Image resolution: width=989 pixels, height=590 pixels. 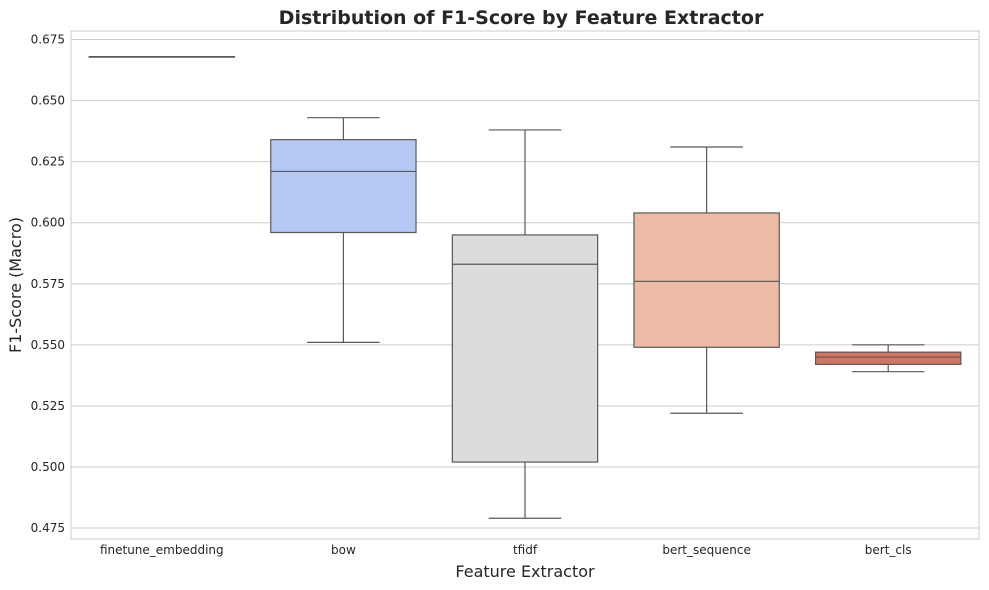 What do you see at coordinates (525, 571) in the screenshot?
I see `x-axis-label: Feature Extractor` at bounding box center [525, 571].